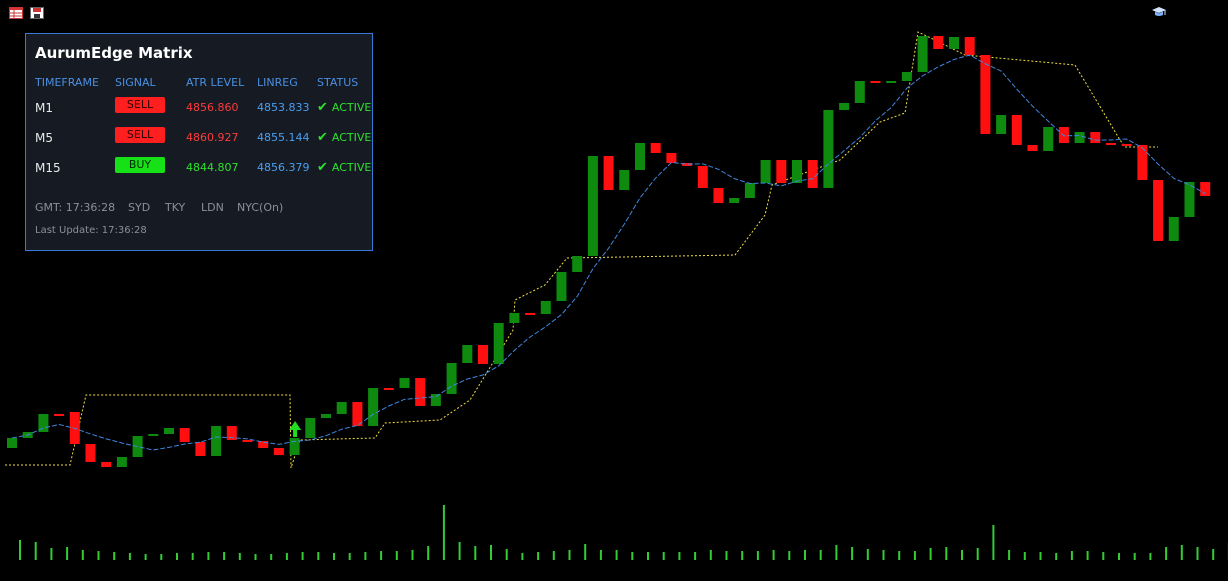  Describe the element at coordinates (140, 135) in the screenshot. I see `row-m5-signal-badge: SELL` at that location.